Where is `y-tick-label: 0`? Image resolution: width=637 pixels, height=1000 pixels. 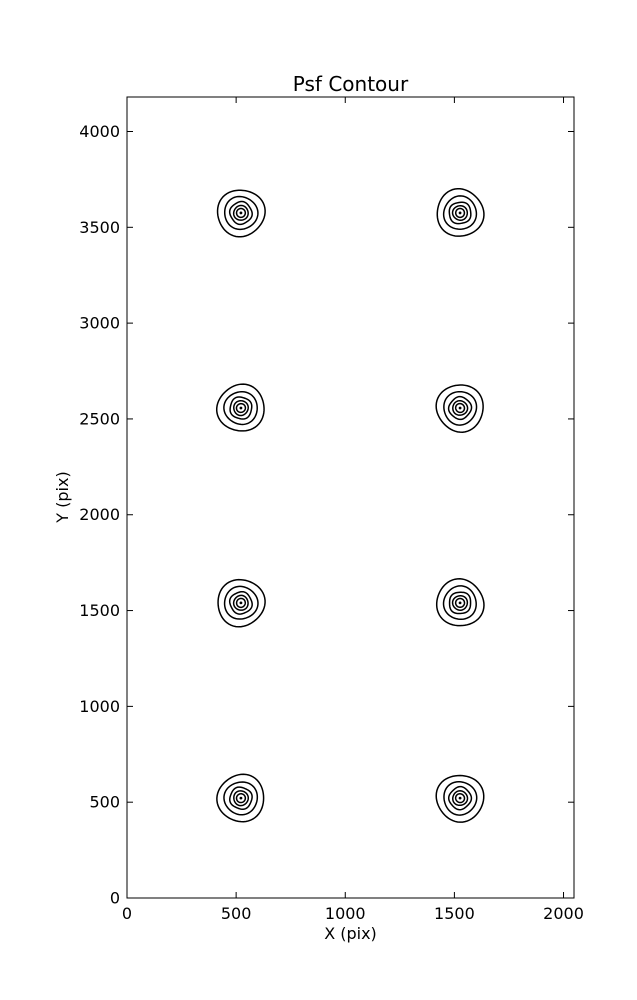
y-tick-label: 0 is located at coordinates (115, 898).